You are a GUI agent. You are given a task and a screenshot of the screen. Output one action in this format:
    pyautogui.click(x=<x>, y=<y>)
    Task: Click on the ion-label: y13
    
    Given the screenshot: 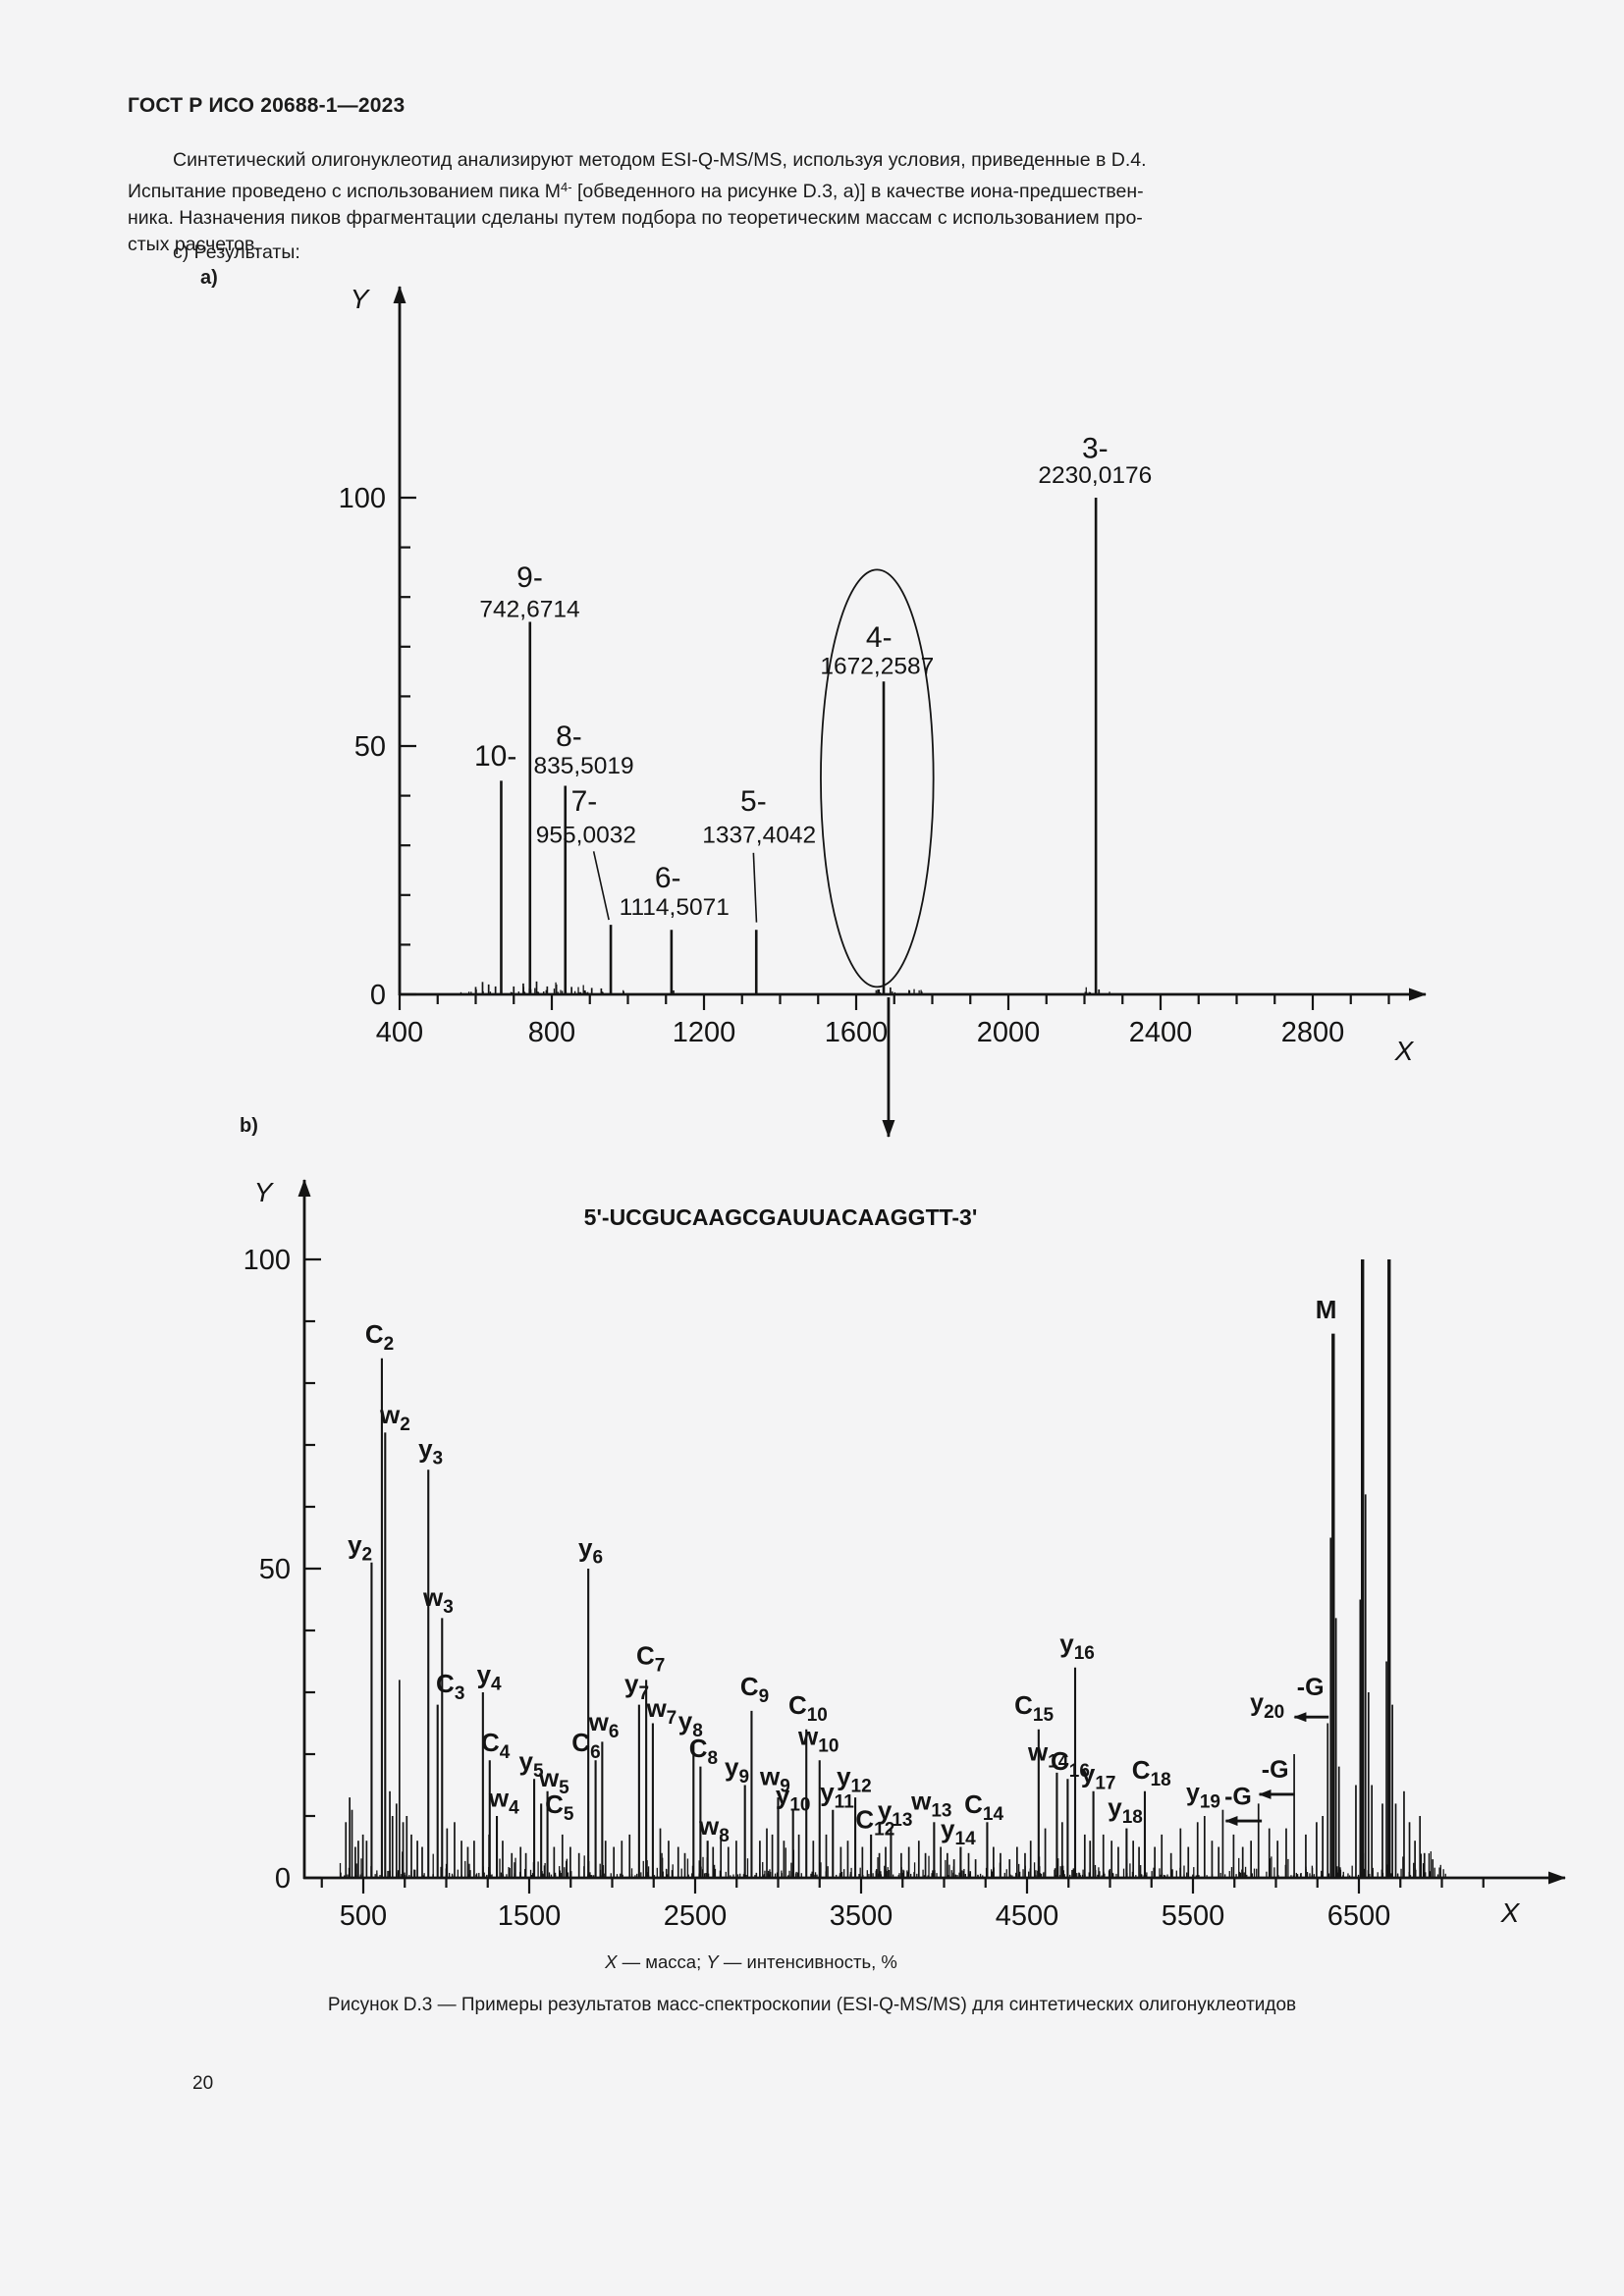 What is the action you would take?
    pyautogui.click(x=895, y=1813)
    